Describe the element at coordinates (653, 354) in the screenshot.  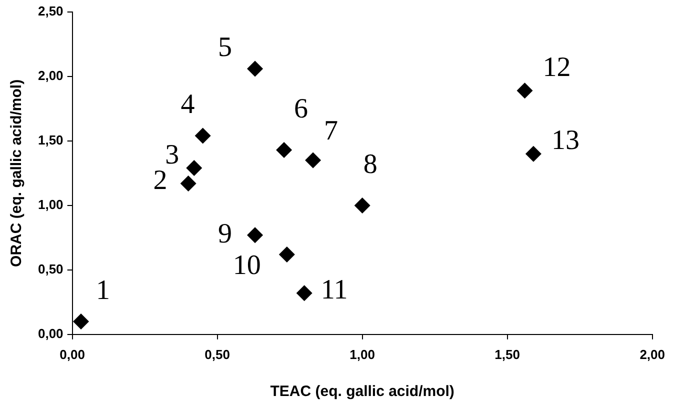
I see `x-tick-label: 2,00` at that location.